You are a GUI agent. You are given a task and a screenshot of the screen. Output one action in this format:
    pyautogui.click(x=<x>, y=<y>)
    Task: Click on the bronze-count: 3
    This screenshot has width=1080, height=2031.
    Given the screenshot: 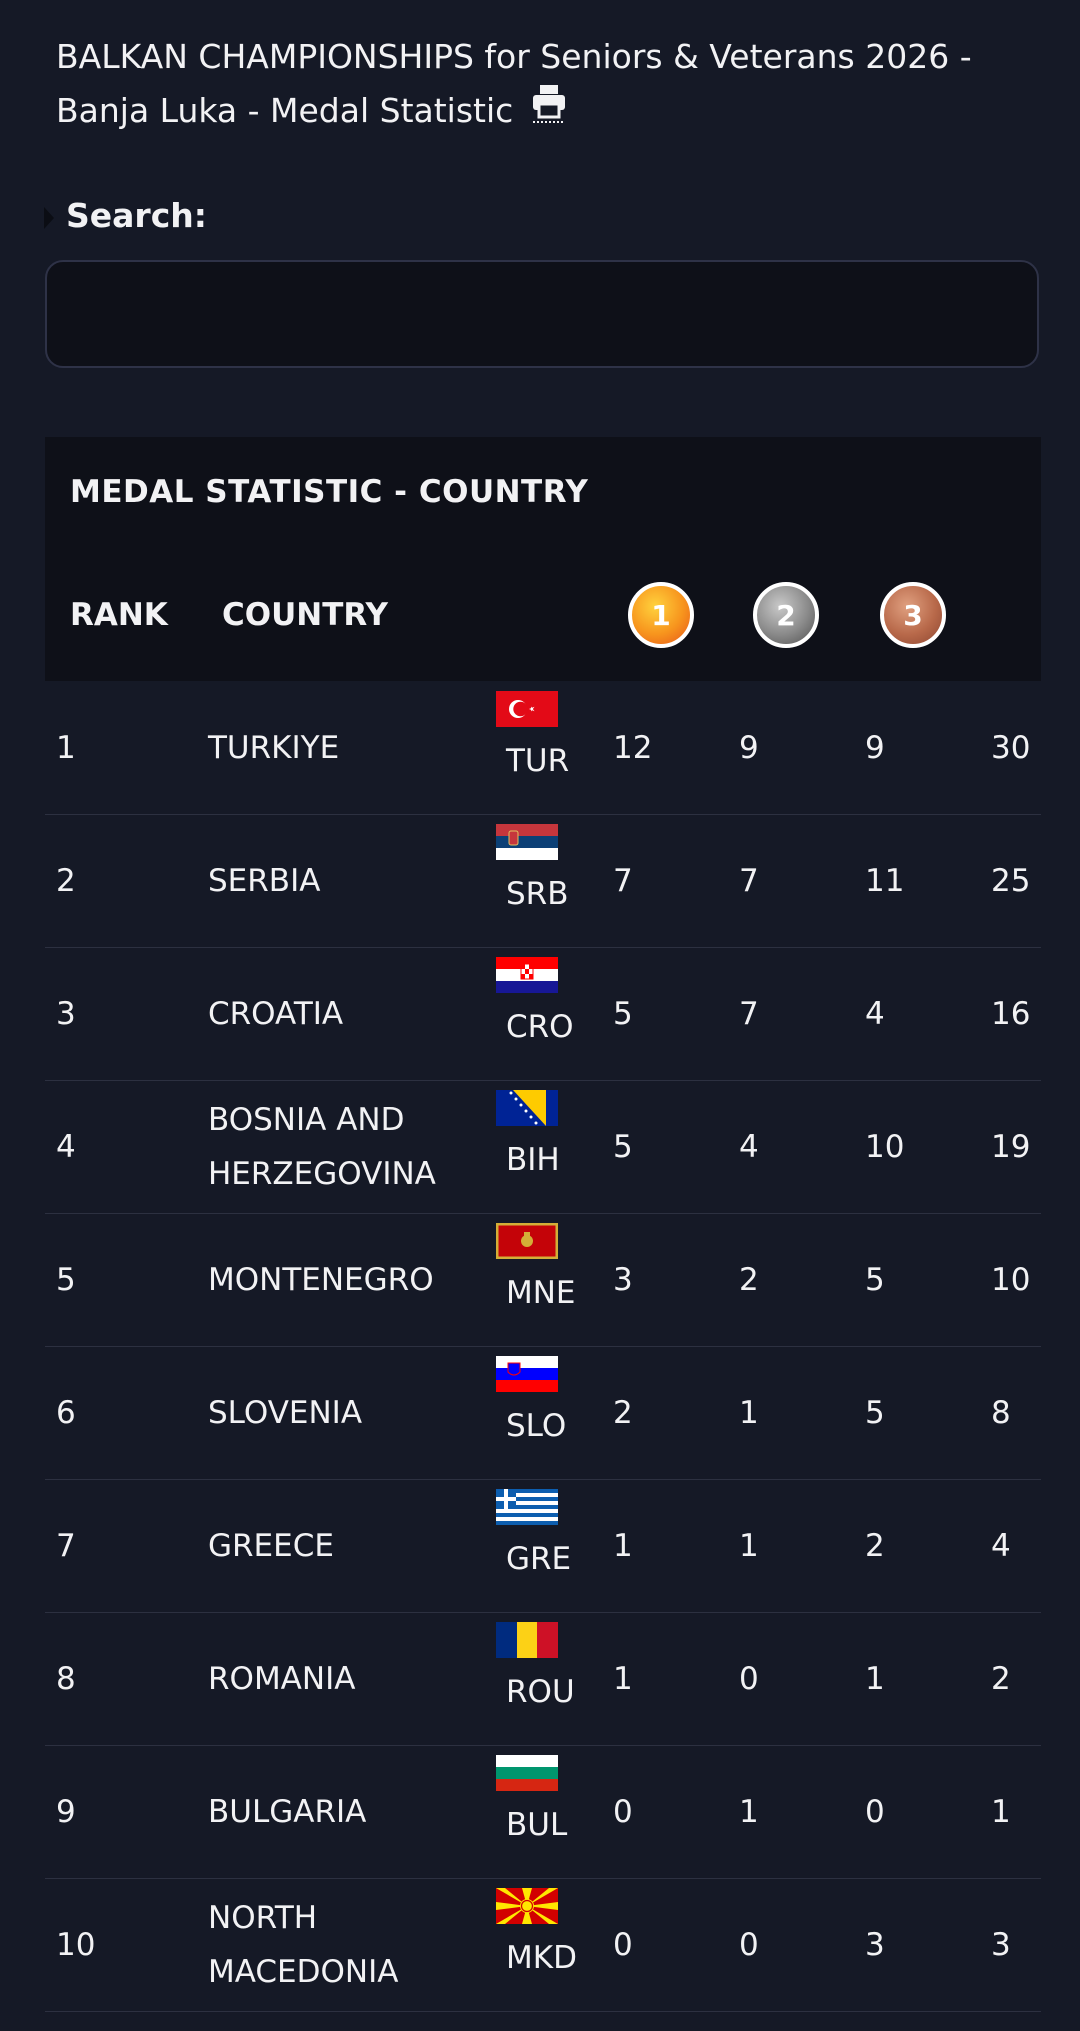 What is the action you would take?
    pyautogui.click(x=875, y=1944)
    